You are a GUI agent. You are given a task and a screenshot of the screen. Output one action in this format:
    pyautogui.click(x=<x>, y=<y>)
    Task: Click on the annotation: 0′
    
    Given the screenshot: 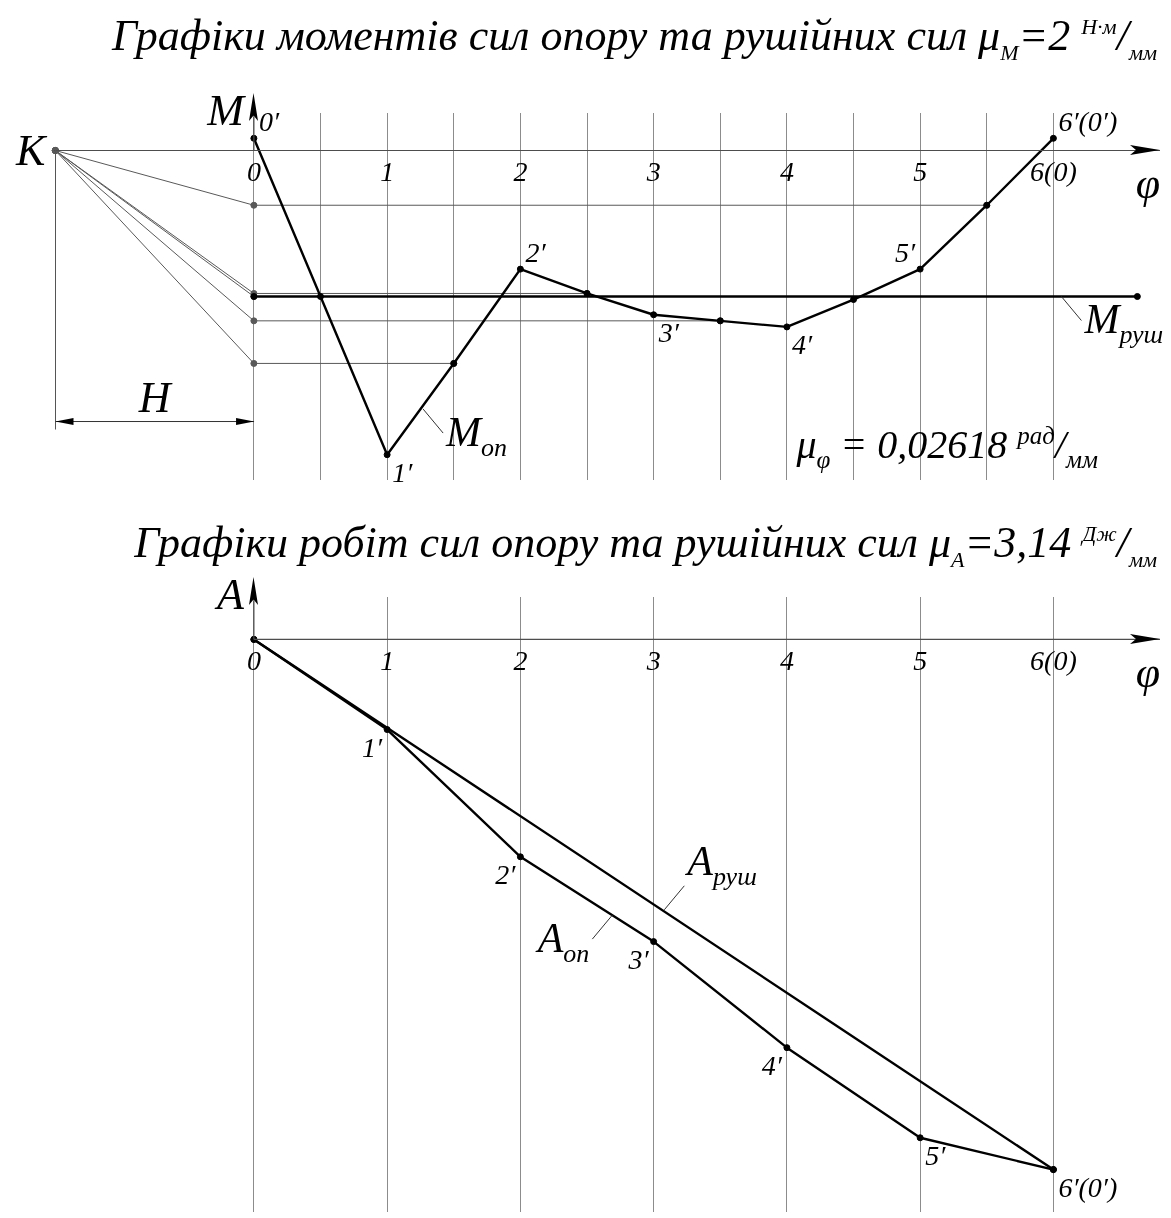 What is the action you would take?
    pyautogui.click(x=269, y=122)
    